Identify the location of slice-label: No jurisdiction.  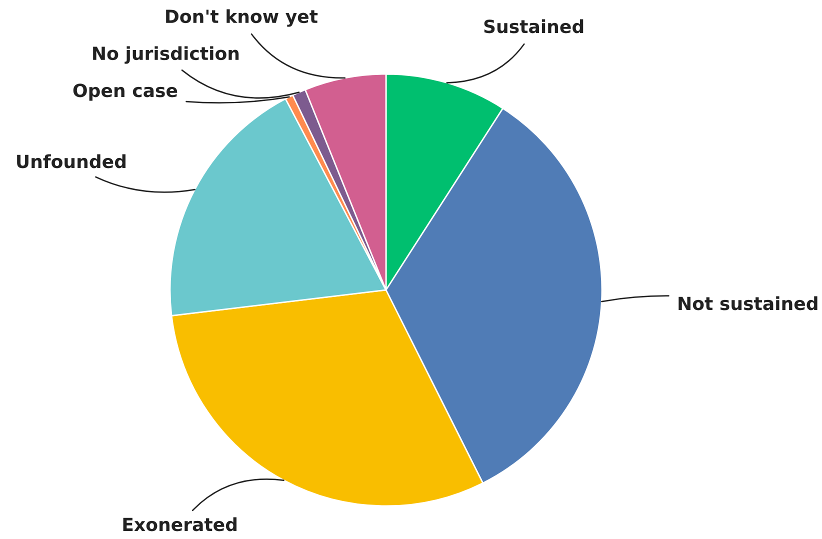
(166, 55).